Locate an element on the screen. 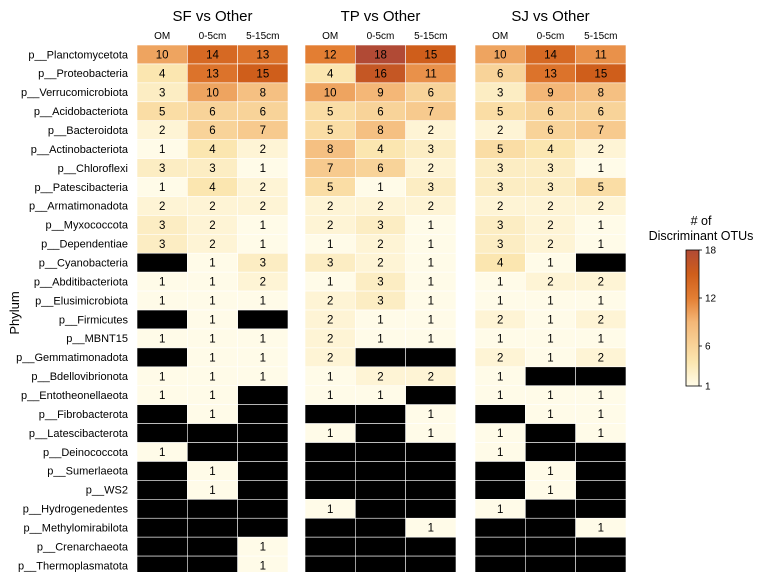 This screenshot has width=773, height=572. row-label: p__Proteobacteria is located at coordinates (83, 74).